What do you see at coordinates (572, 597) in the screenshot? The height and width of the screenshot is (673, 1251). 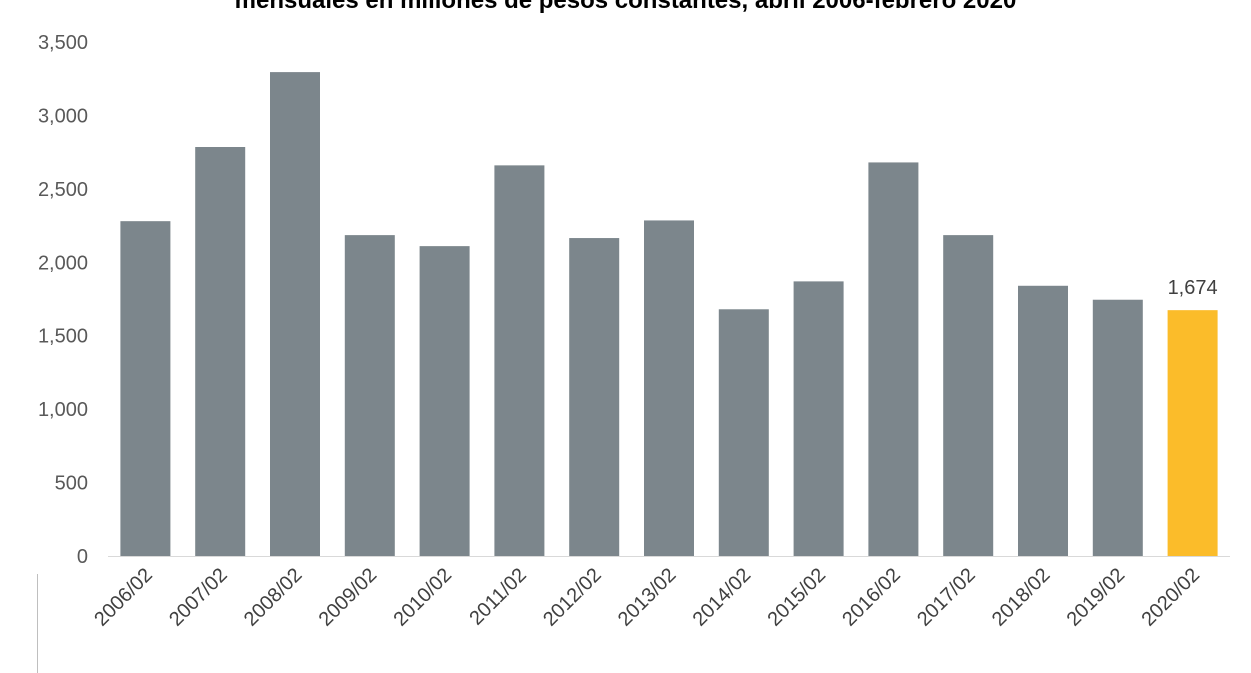 I see `x-tick-label: 2012/02` at bounding box center [572, 597].